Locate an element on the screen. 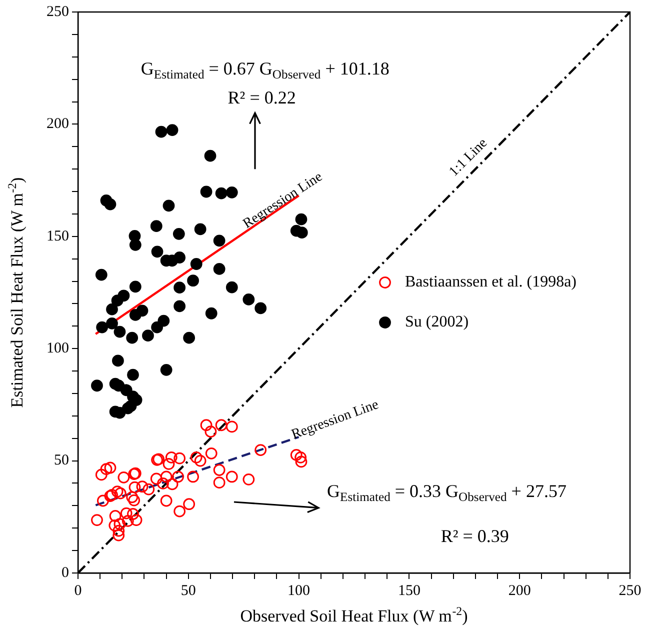 The width and height of the screenshot is (662, 635). x-tick-label: 200 is located at coordinates (519, 590).